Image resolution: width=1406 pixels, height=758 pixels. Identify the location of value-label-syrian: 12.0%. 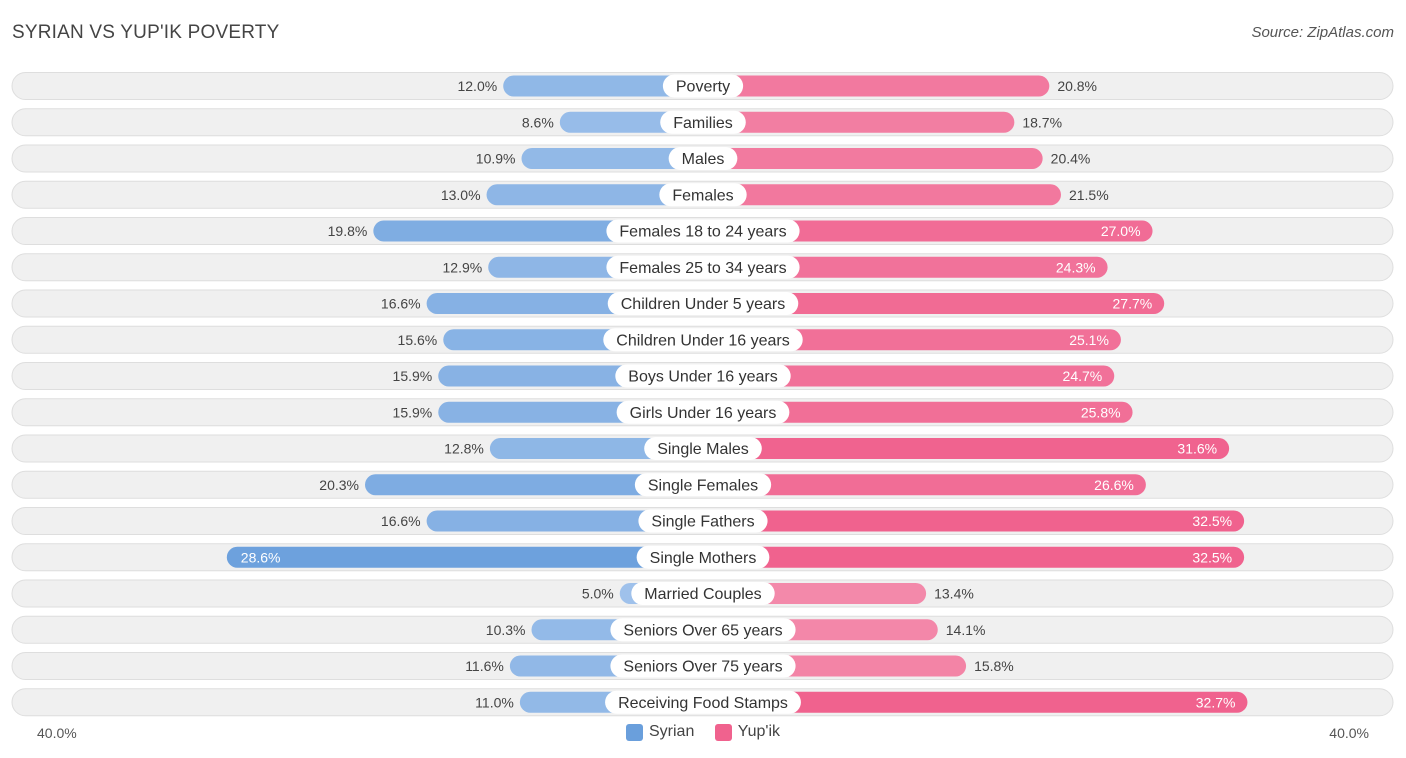
(477, 86).